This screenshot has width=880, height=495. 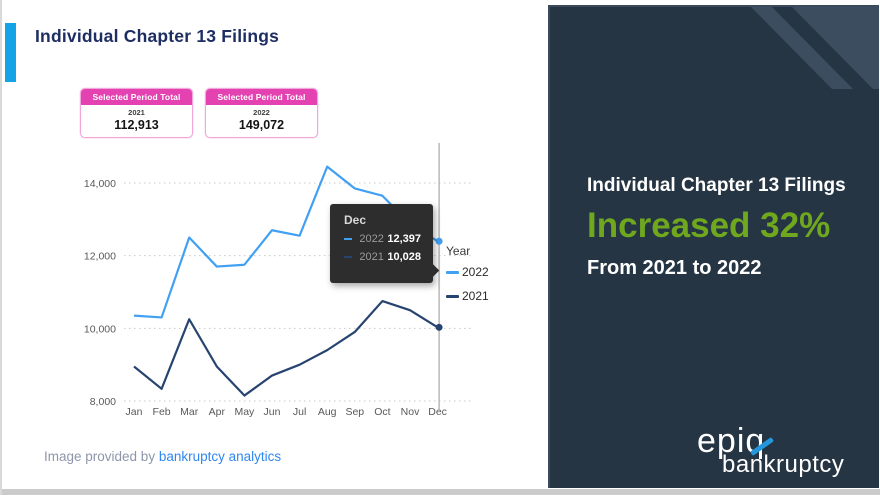 What do you see at coordinates (371, 257) in the screenshot?
I see `tooltip-series: 2021` at bounding box center [371, 257].